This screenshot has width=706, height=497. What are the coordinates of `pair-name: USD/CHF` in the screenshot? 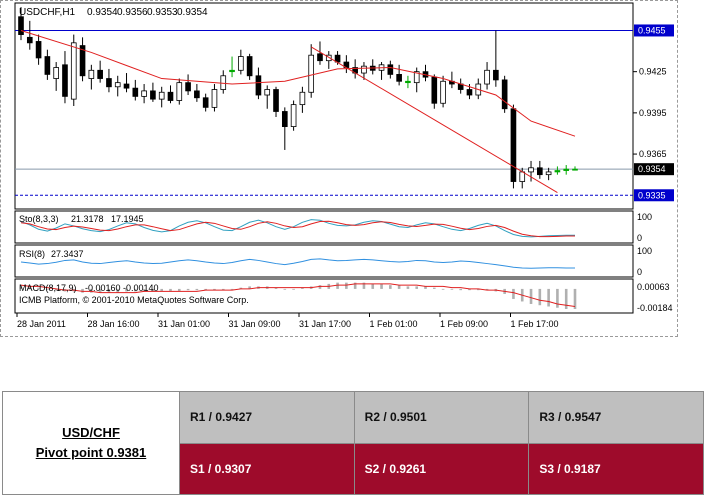 It's located at (91, 432).